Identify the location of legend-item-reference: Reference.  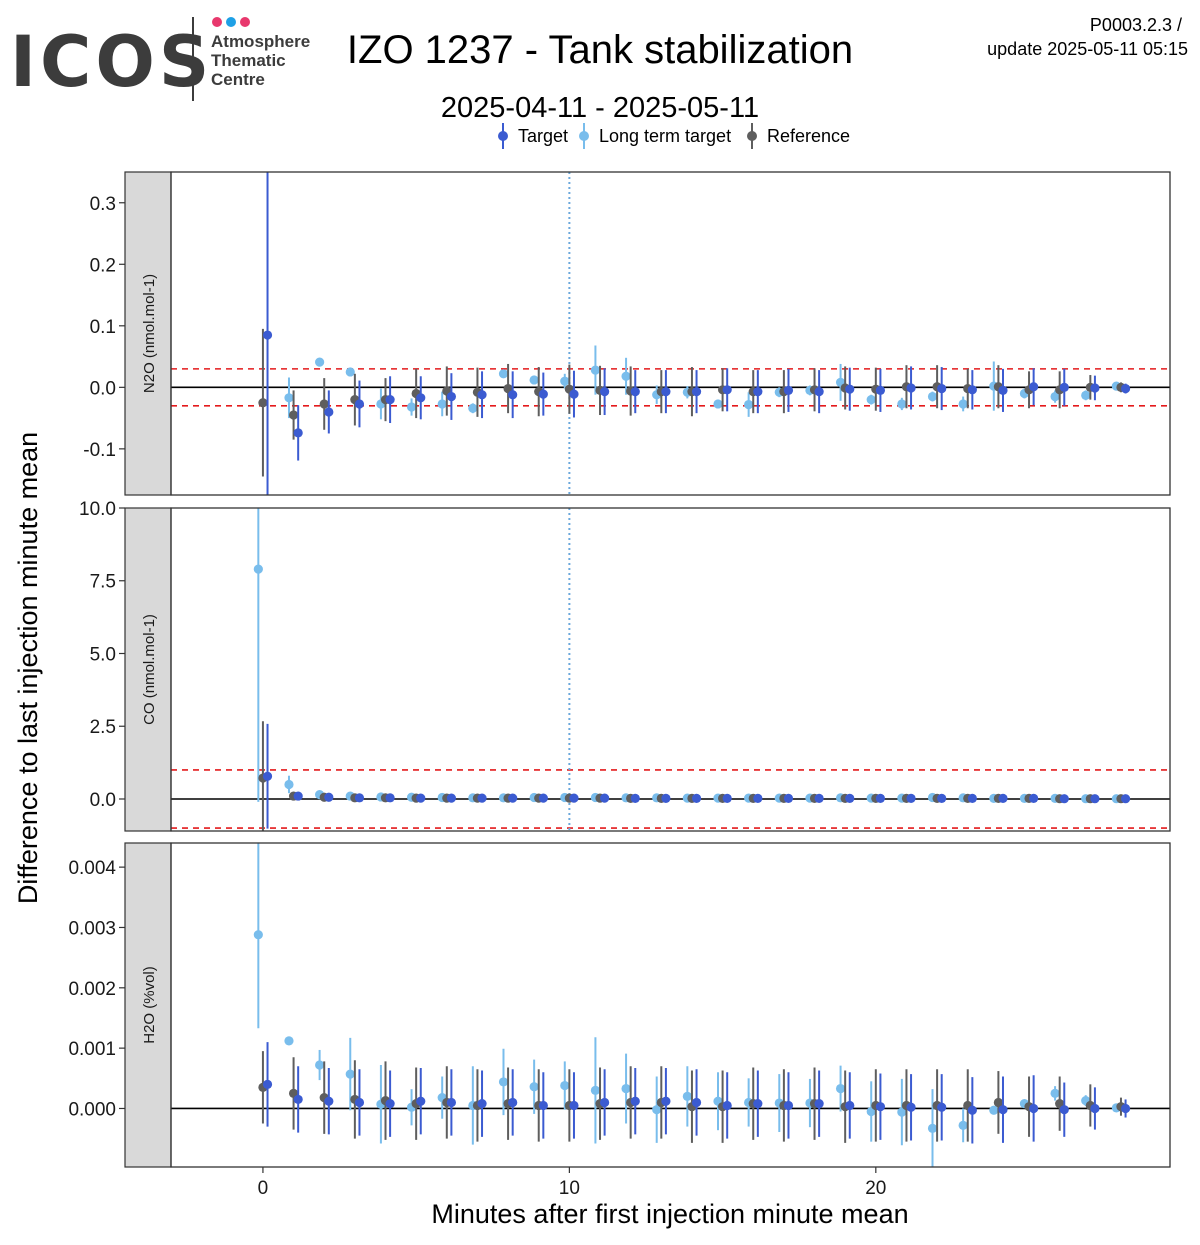
(798, 136).